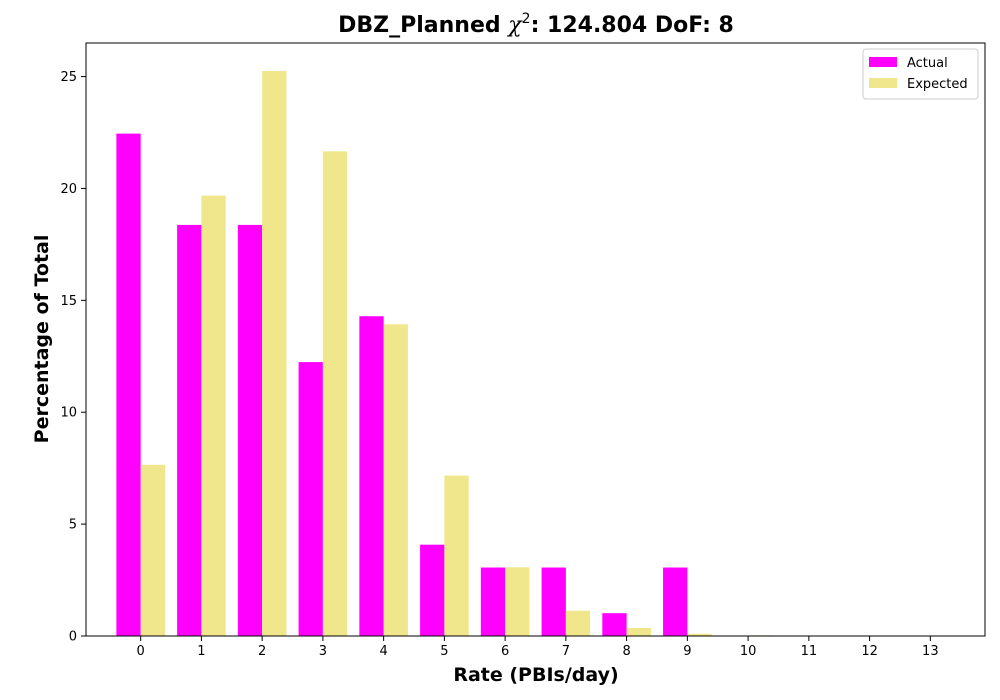 This screenshot has height=700, width=1000. Describe the element at coordinates (930, 651) in the screenshot. I see `x-tick-label-13: 13` at that location.